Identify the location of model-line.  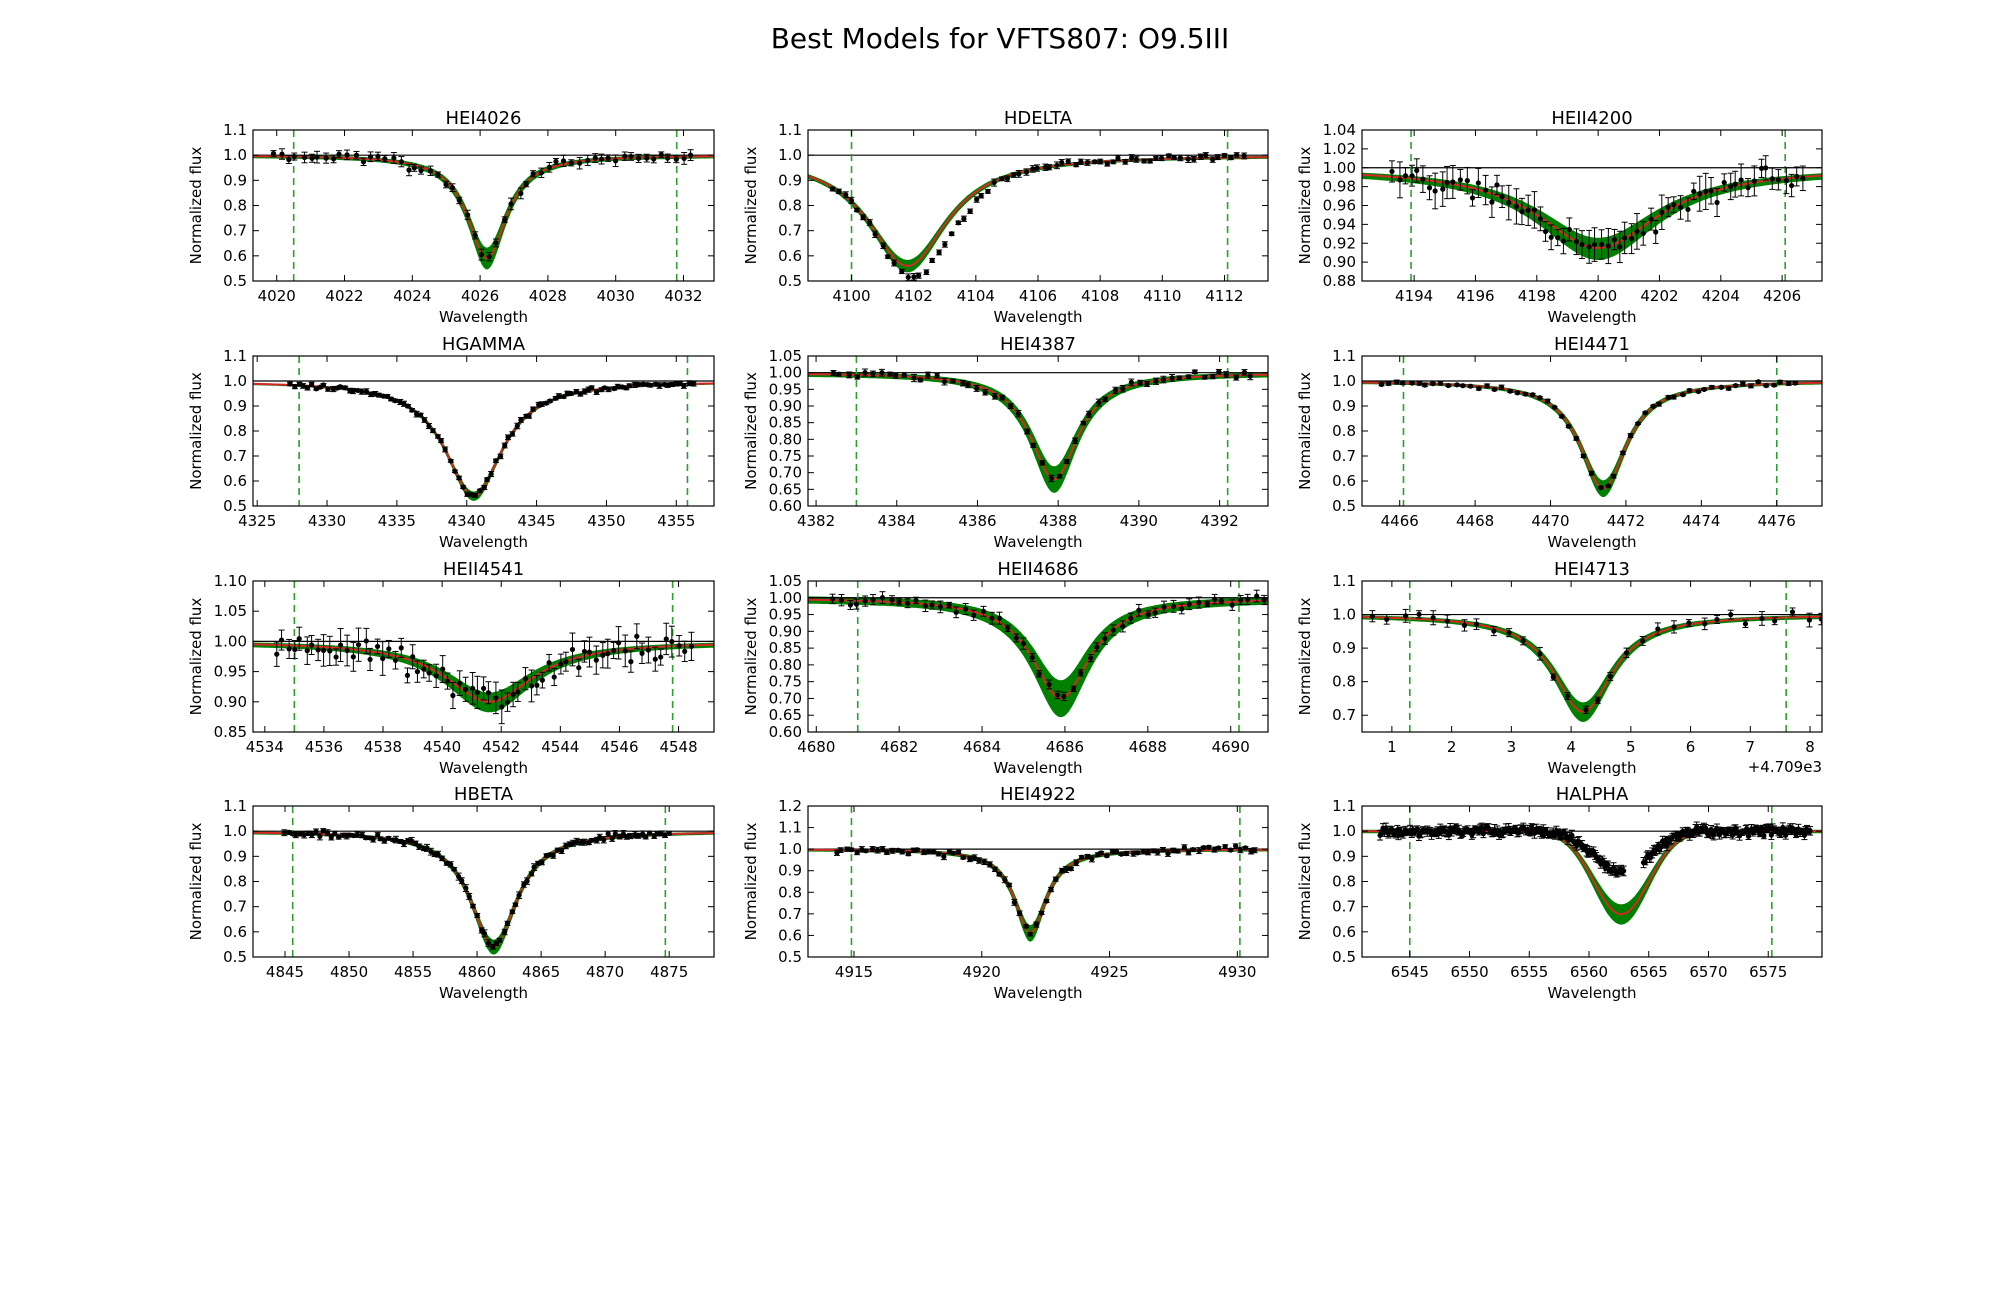
(1038, 211).